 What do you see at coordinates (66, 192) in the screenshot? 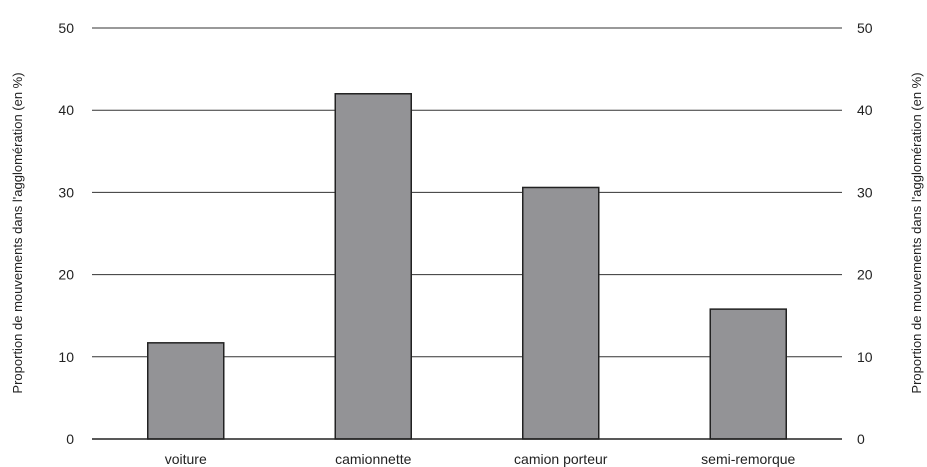
I see `left-tick-label: 30` at bounding box center [66, 192].